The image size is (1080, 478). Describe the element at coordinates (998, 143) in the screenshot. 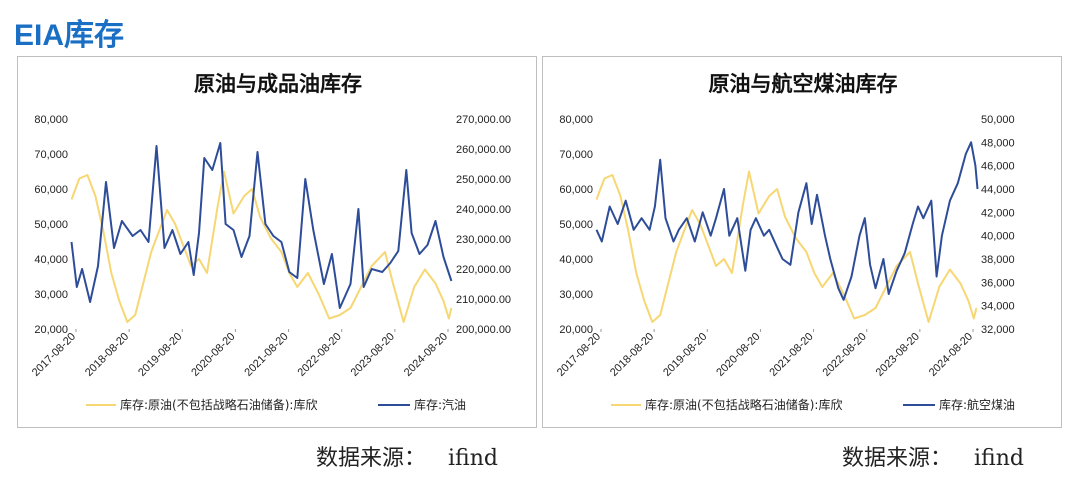

I see `y-right-tick-label: 48,000` at that location.